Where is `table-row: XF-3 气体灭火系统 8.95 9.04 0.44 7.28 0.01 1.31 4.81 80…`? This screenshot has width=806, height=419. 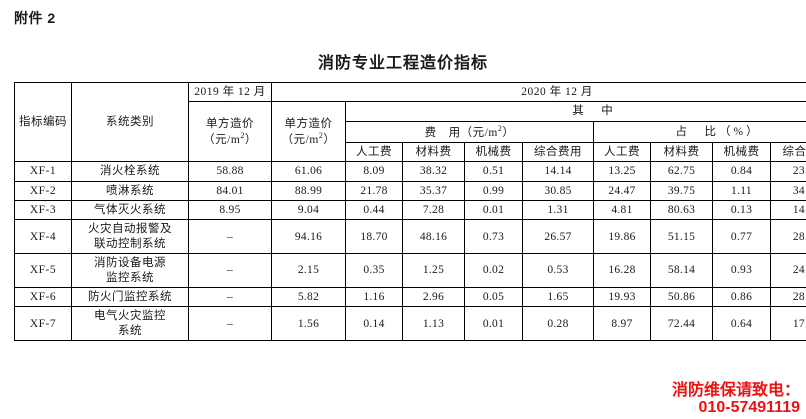 table-row: XF-3 气体灭火系统 8.95 9.04 0.44 7.28 0.01 1.31 4.81 80… is located at coordinates (410, 210).